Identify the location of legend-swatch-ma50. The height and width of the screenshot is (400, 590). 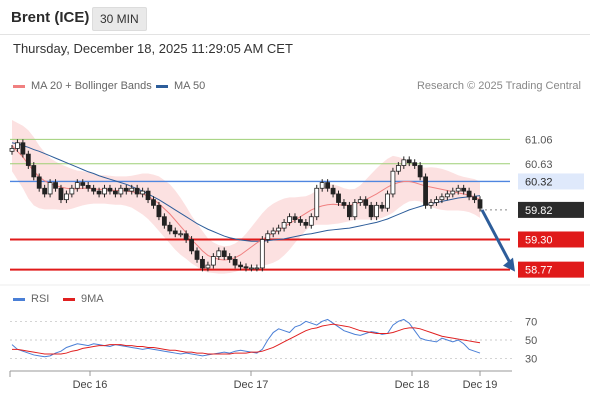
(162, 86).